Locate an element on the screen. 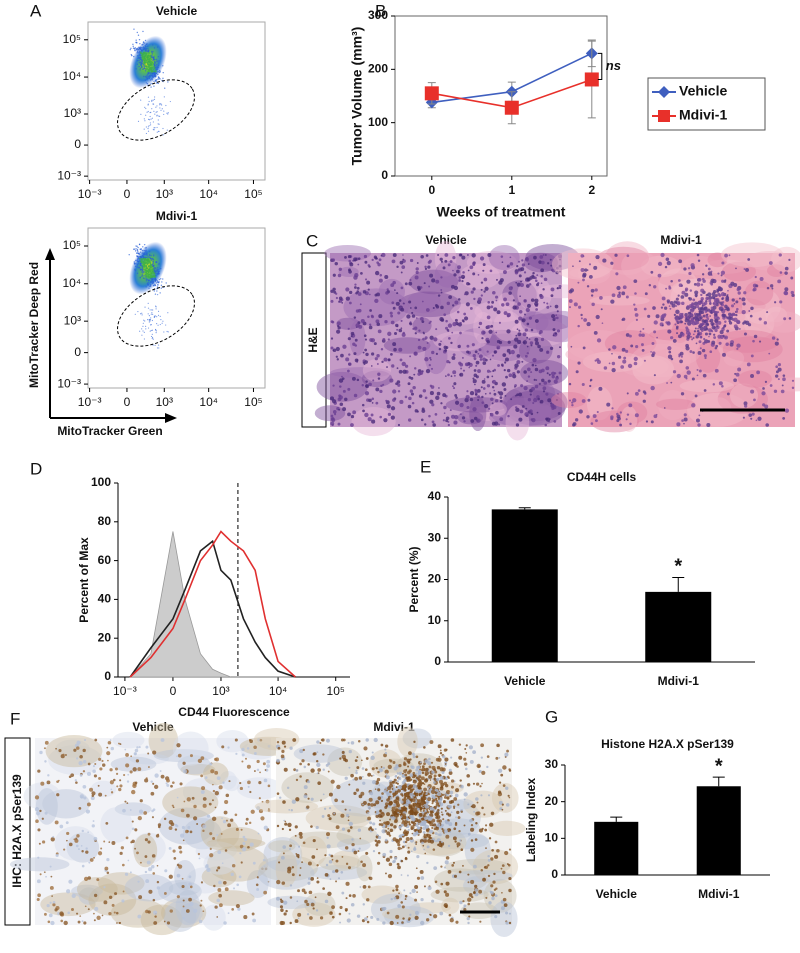 The width and height of the screenshot is (800, 953). ihc-image is located at coordinates (153, 829).